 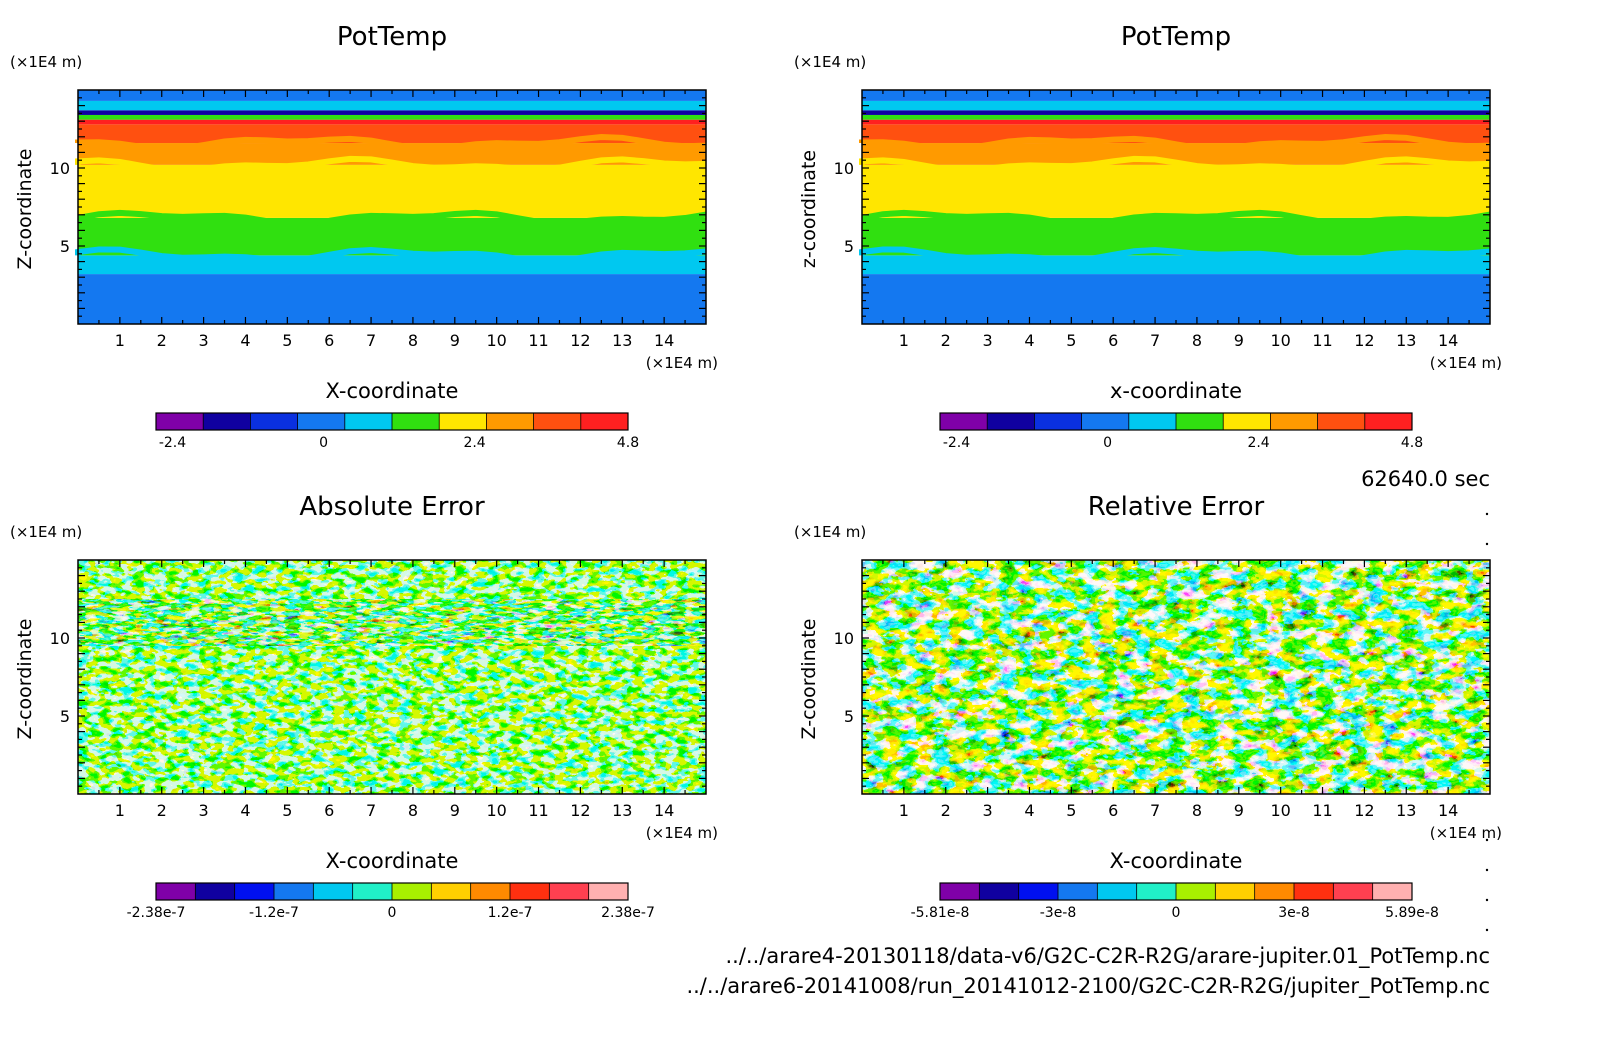 I want to click on colorbar-tick-label: 2.4, so click(x=1258, y=443).